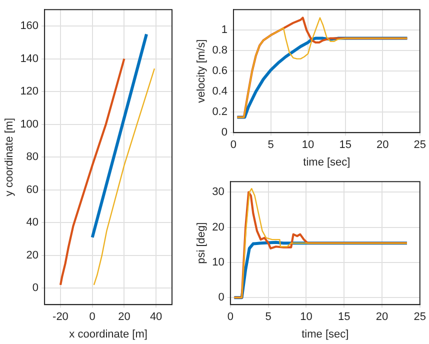 The width and height of the screenshot is (429, 344). Describe the element at coordinates (220, 112) in the screenshot. I see `y-tick-label: 0.2` at that location.